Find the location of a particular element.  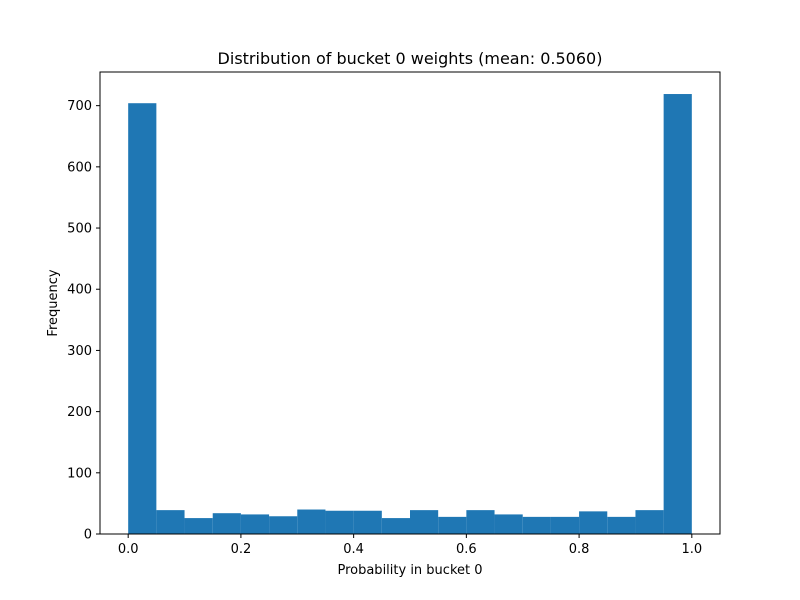

x-tick-label: 0.4 is located at coordinates (353, 549).